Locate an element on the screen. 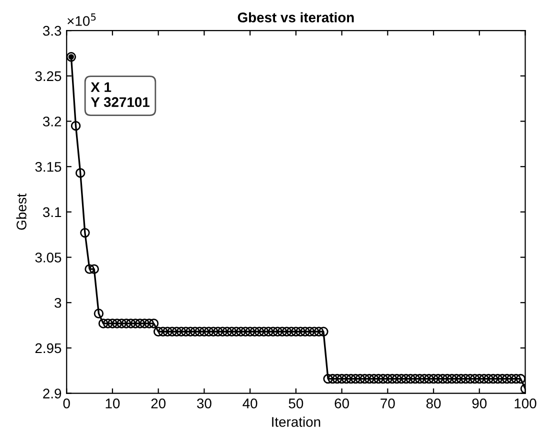 The width and height of the screenshot is (546, 437). y-tick-label: 3.25 is located at coordinates (48, 76).